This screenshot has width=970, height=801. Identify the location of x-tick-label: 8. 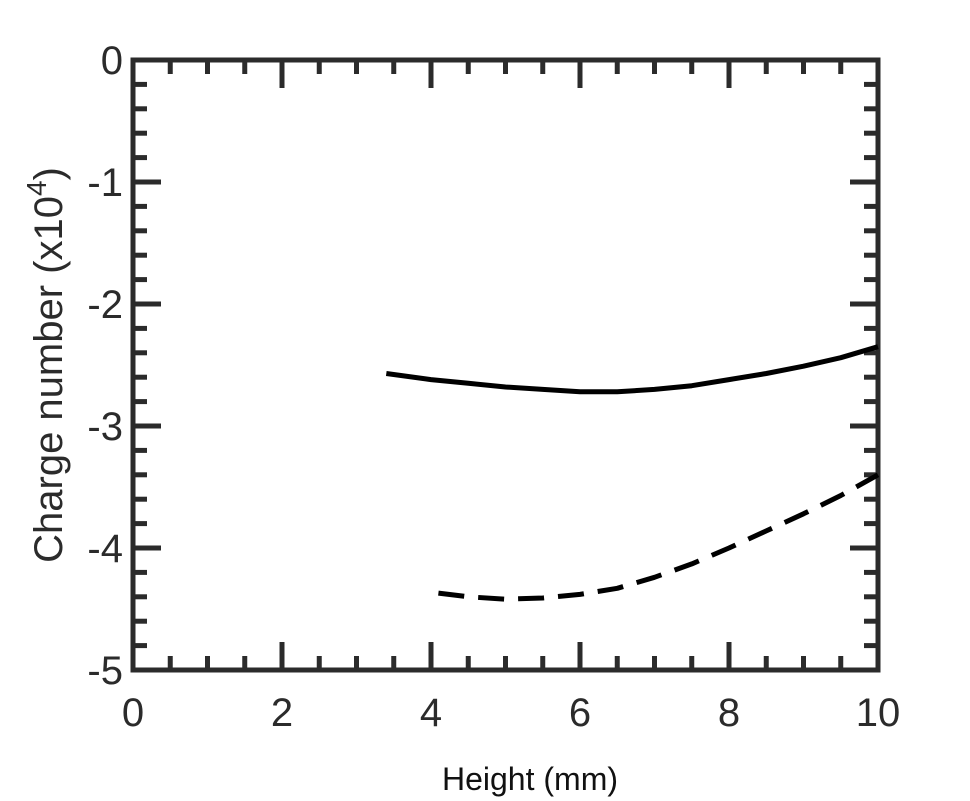
(729, 713).